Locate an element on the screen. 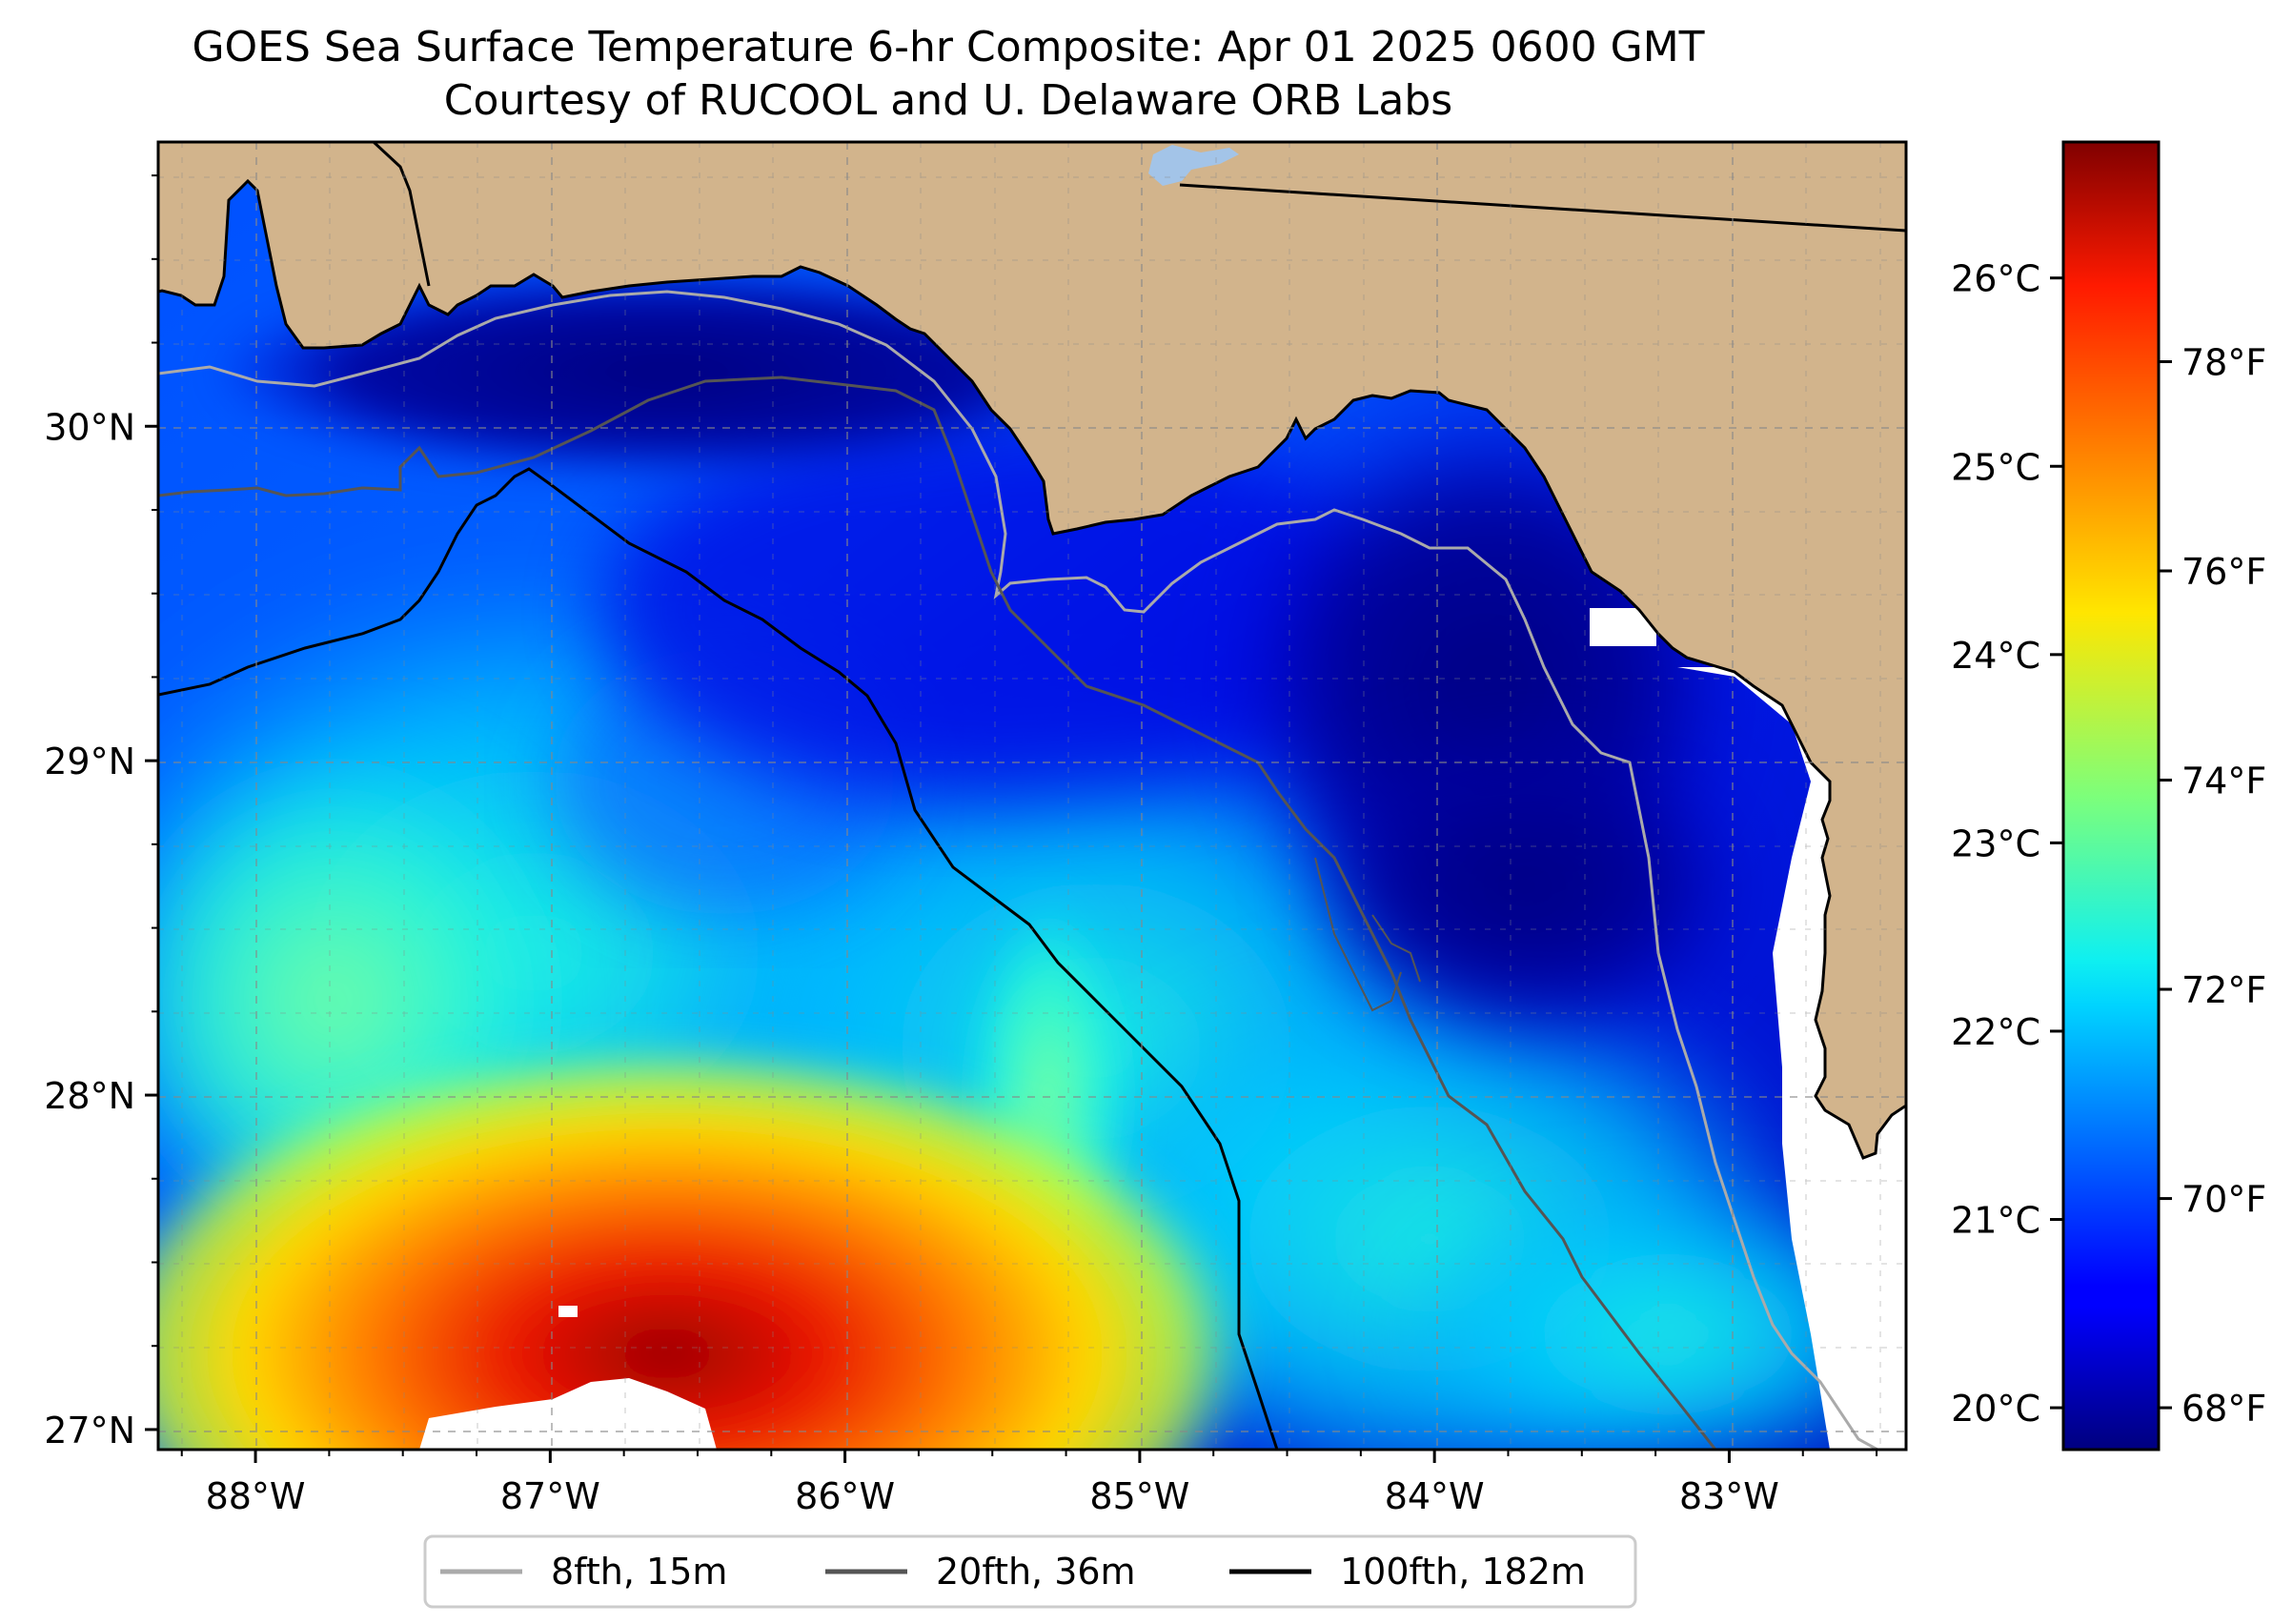  legend-label: 20fth, 36m is located at coordinates (1036, 1572).